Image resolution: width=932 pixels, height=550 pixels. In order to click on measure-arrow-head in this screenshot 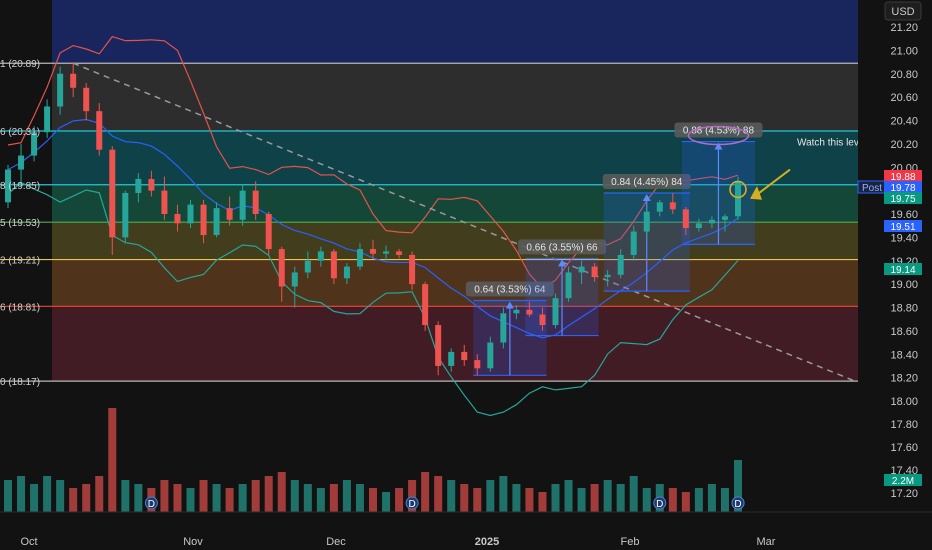, I will do `click(562, 263)`.